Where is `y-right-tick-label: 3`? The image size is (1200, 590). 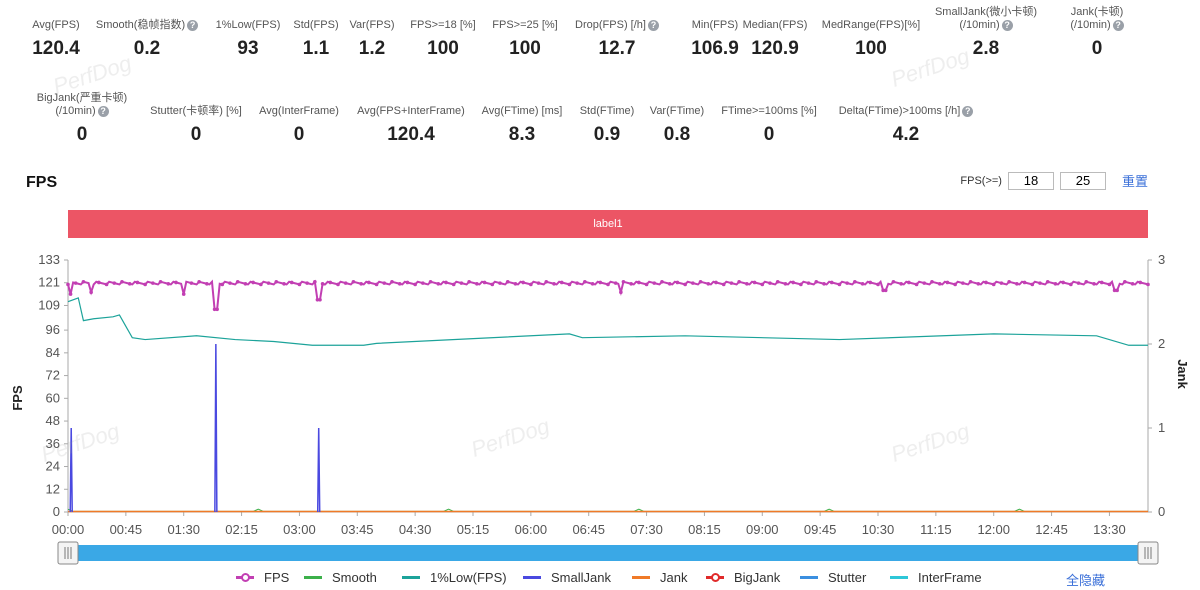 y-right-tick-label: 3 is located at coordinates (1161, 259).